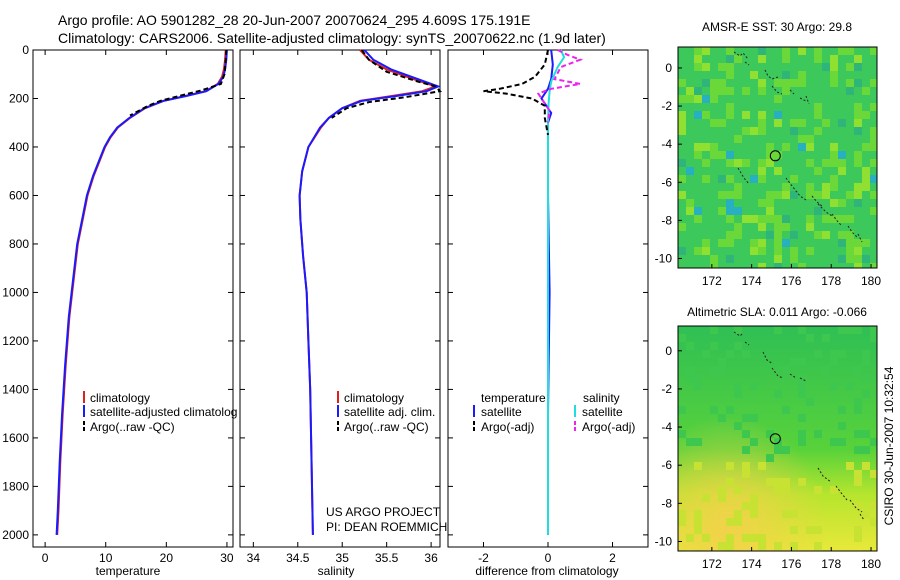 This screenshot has height=580, width=900. What do you see at coordinates (666, 503) in the screenshot?
I see `map-y-tick-label: -8` at bounding box center [666, 503].